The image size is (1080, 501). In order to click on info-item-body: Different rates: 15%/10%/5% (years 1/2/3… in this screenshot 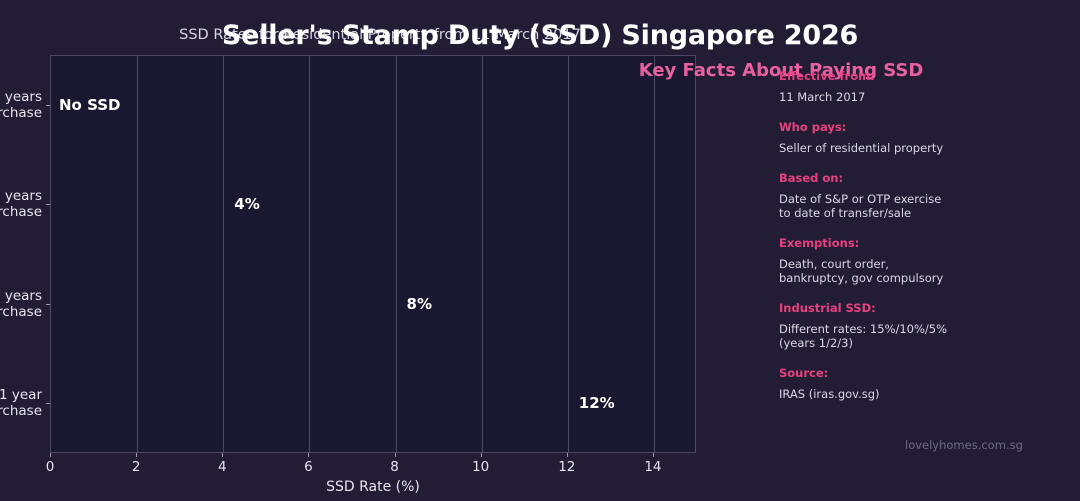, I will do `click(863, 336)`.